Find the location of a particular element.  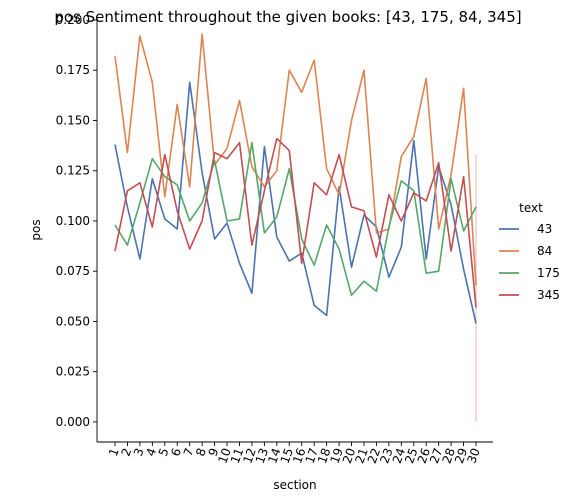

y-tick-label: 0.000 is located at coordinates (73, 422).